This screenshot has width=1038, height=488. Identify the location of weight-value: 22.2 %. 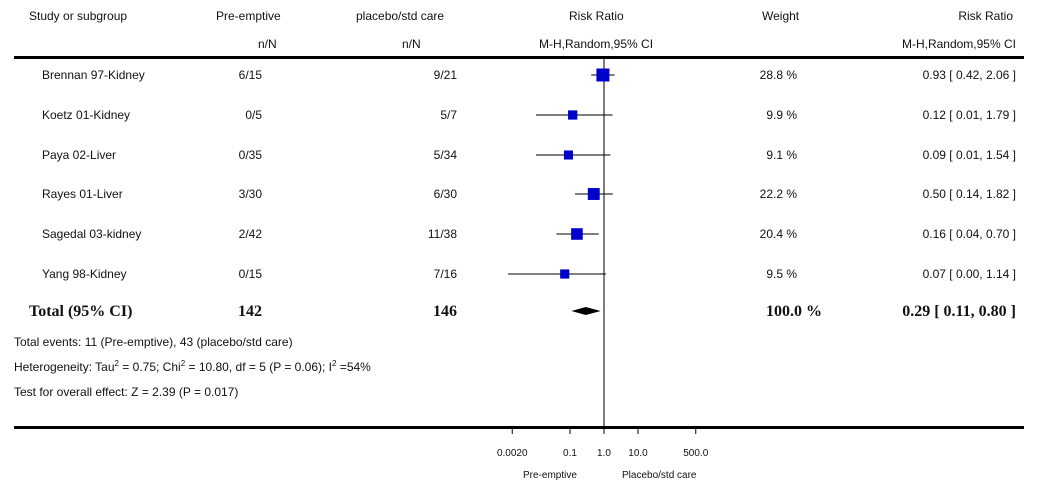
(778, 194).